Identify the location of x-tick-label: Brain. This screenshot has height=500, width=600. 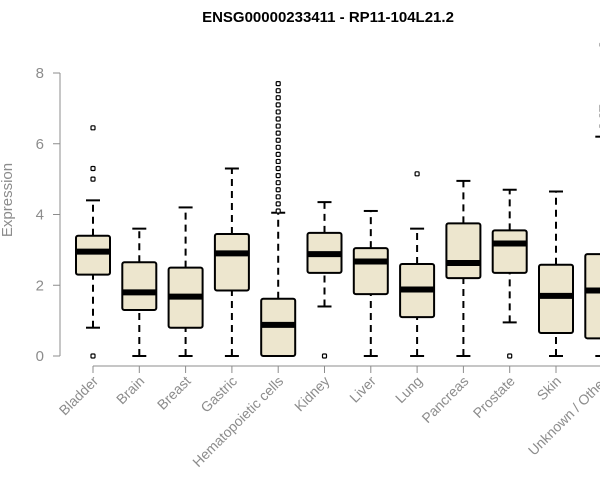
(130, 390).